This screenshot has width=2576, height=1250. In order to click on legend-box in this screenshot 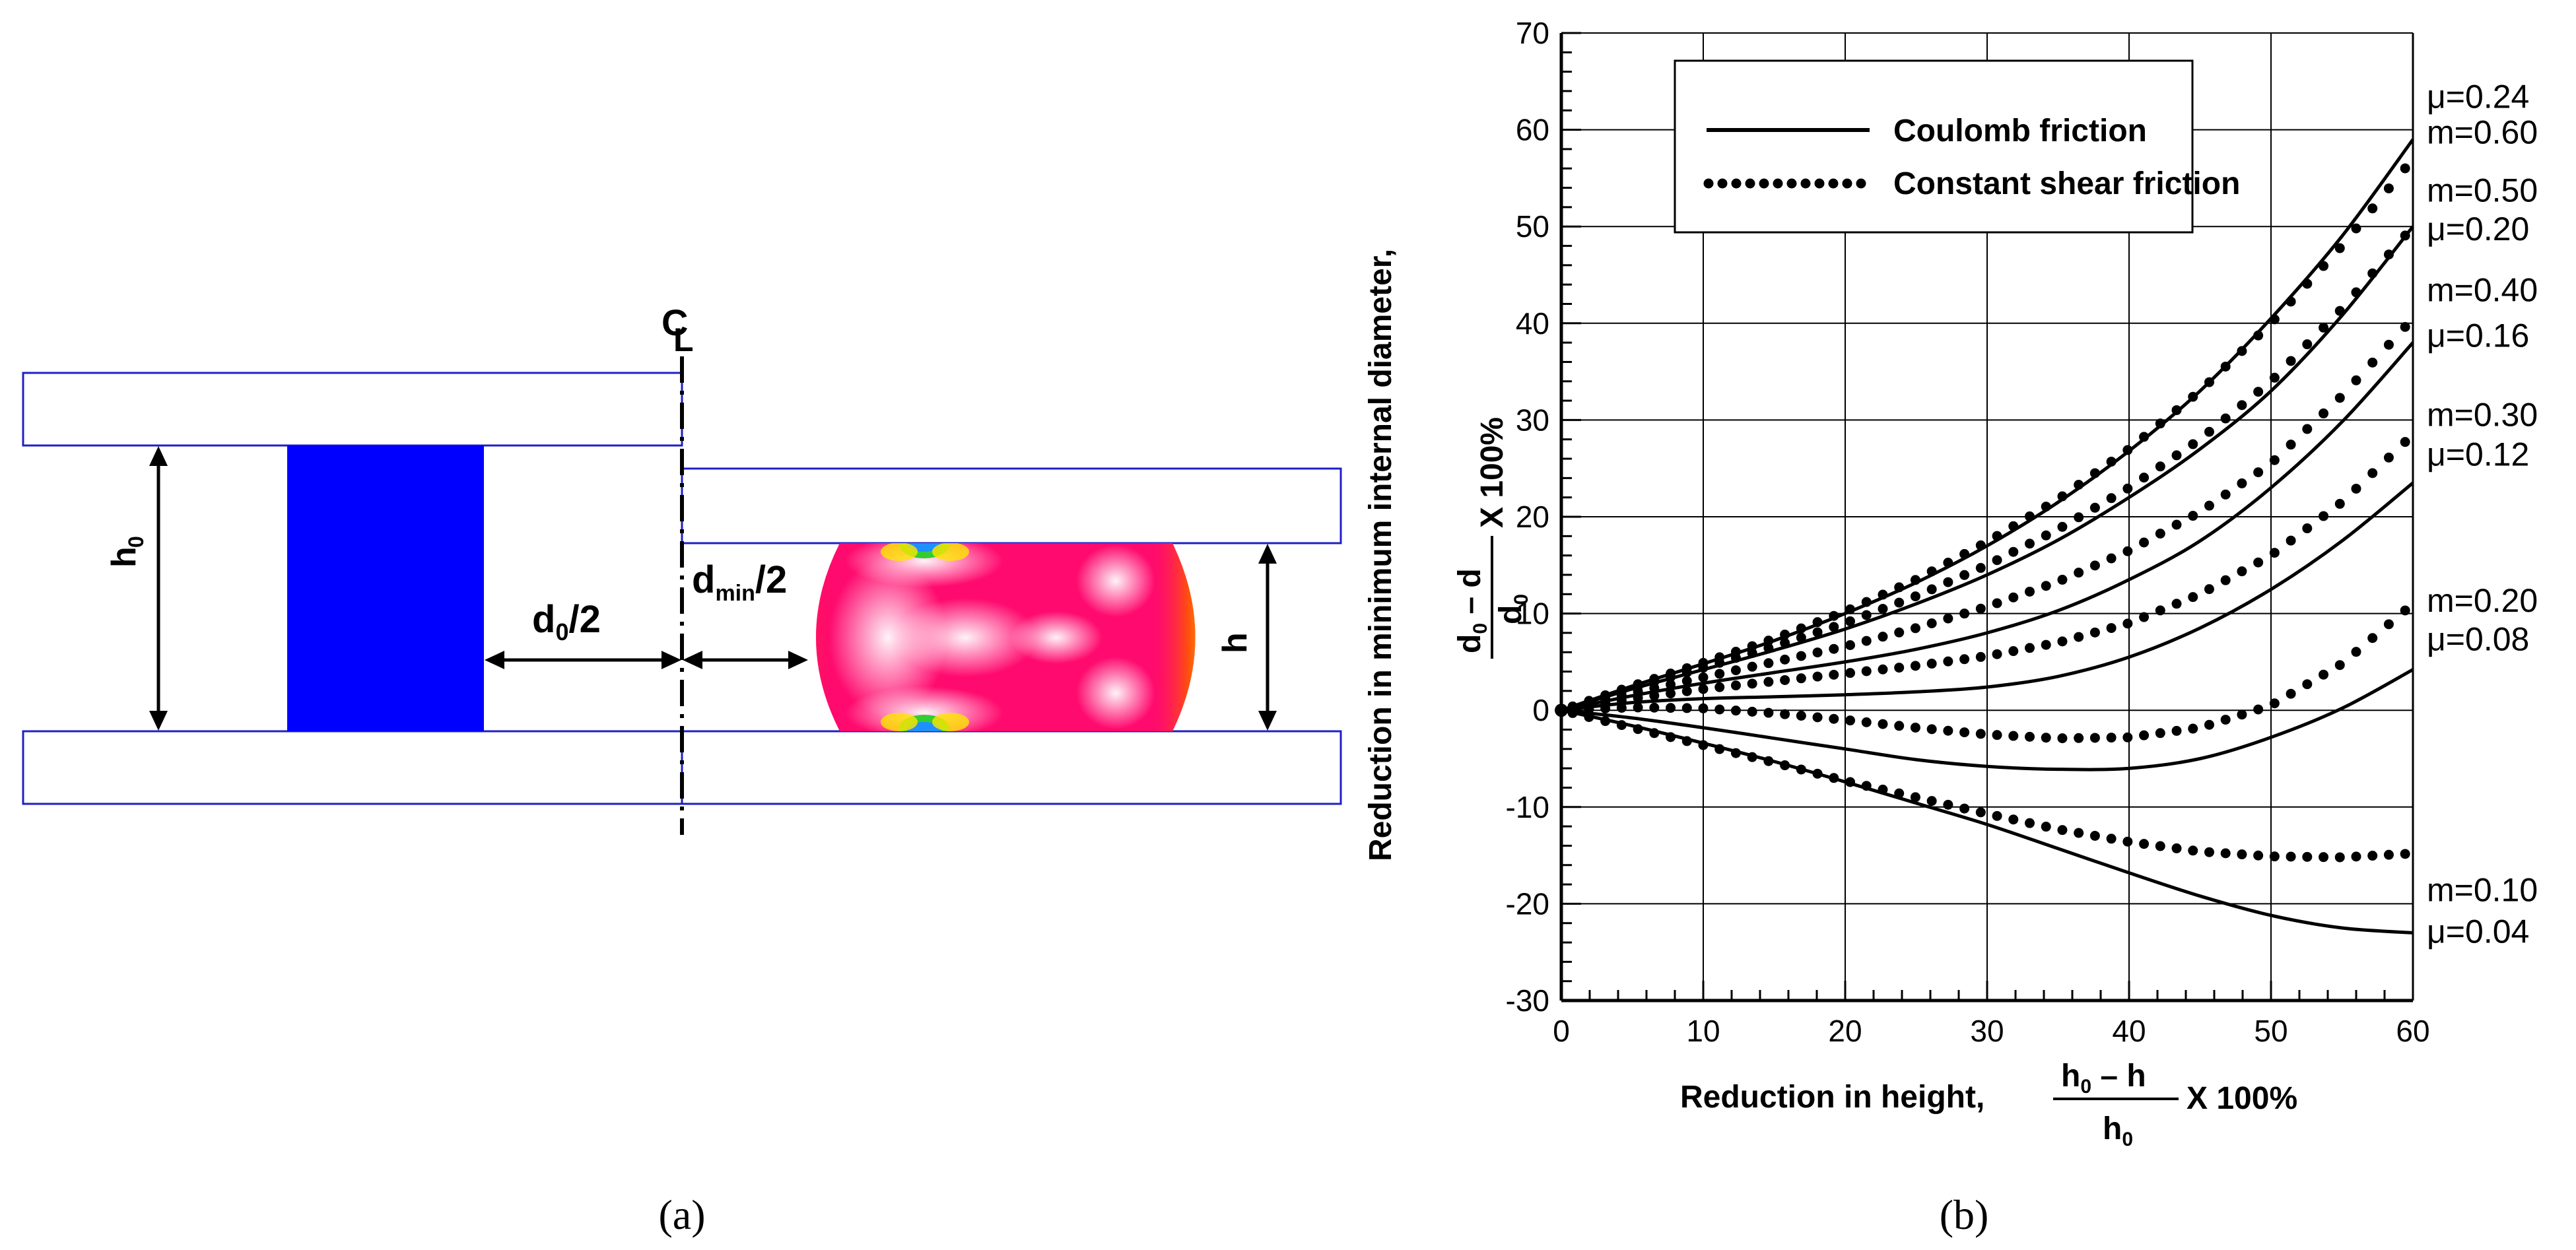, I will do `click(1934, 146)`.